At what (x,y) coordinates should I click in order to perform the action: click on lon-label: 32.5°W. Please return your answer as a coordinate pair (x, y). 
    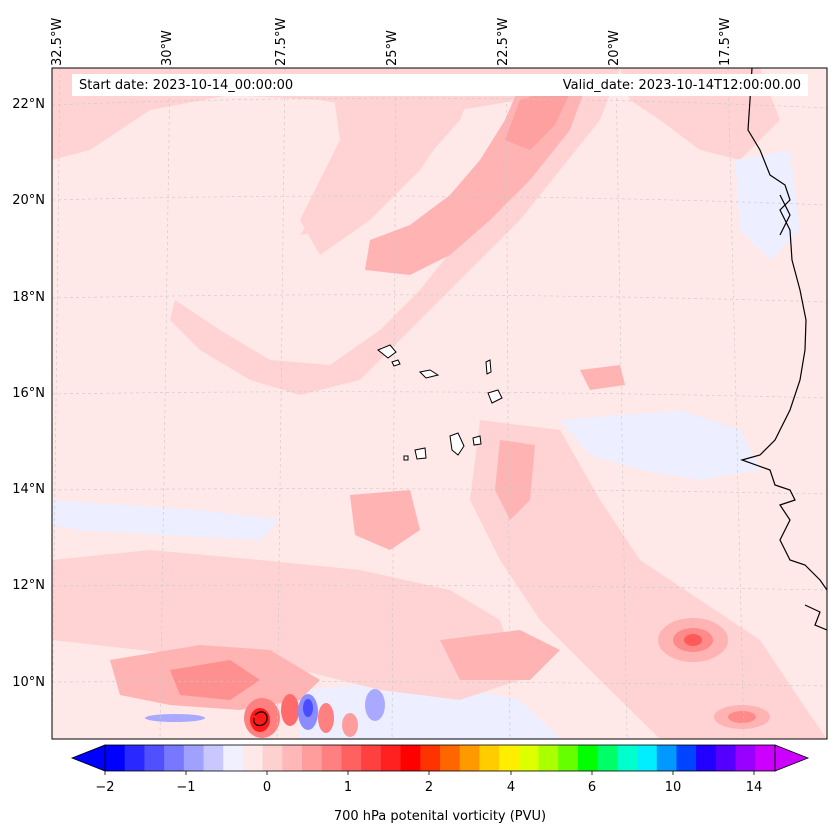
    Looking at the image, I should click on (59, 36).